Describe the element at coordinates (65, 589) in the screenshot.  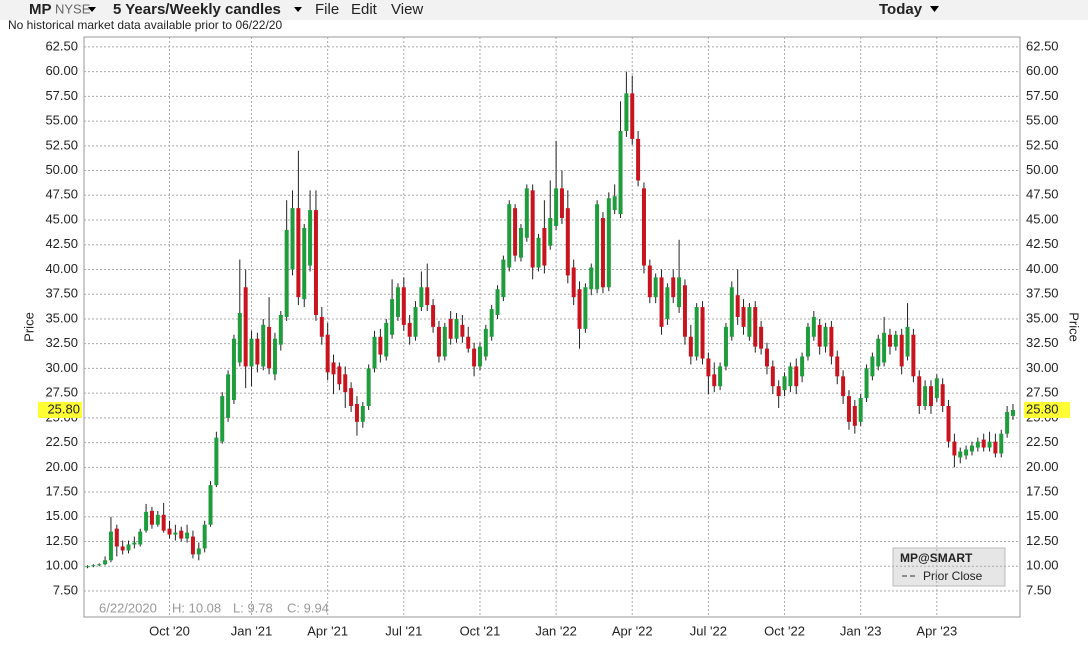
I see `y-tick-label: 7.50` at that location.